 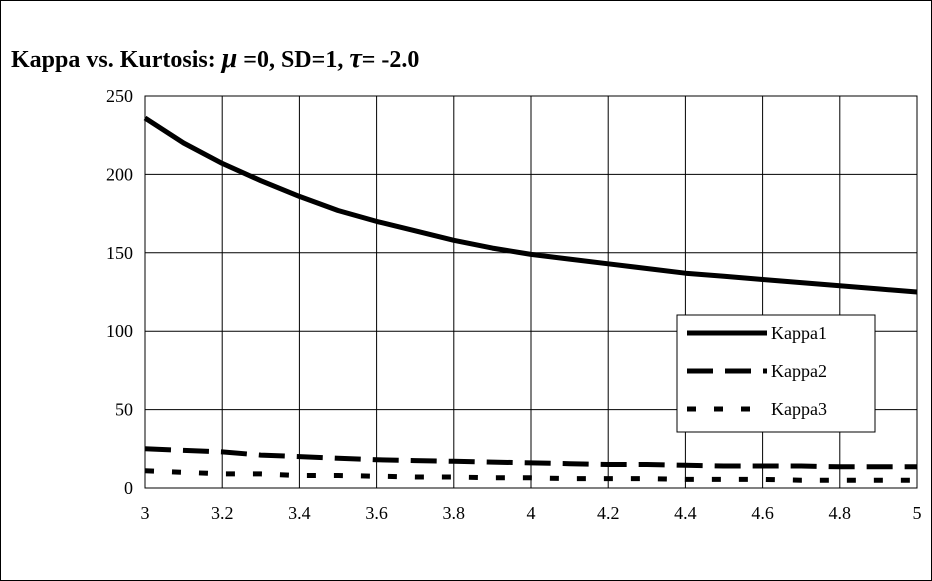 What do you see at coordinates (229, 58) in the screenshot?
I see `title-mu-symbol: μ` at bounding box center [229, 58].